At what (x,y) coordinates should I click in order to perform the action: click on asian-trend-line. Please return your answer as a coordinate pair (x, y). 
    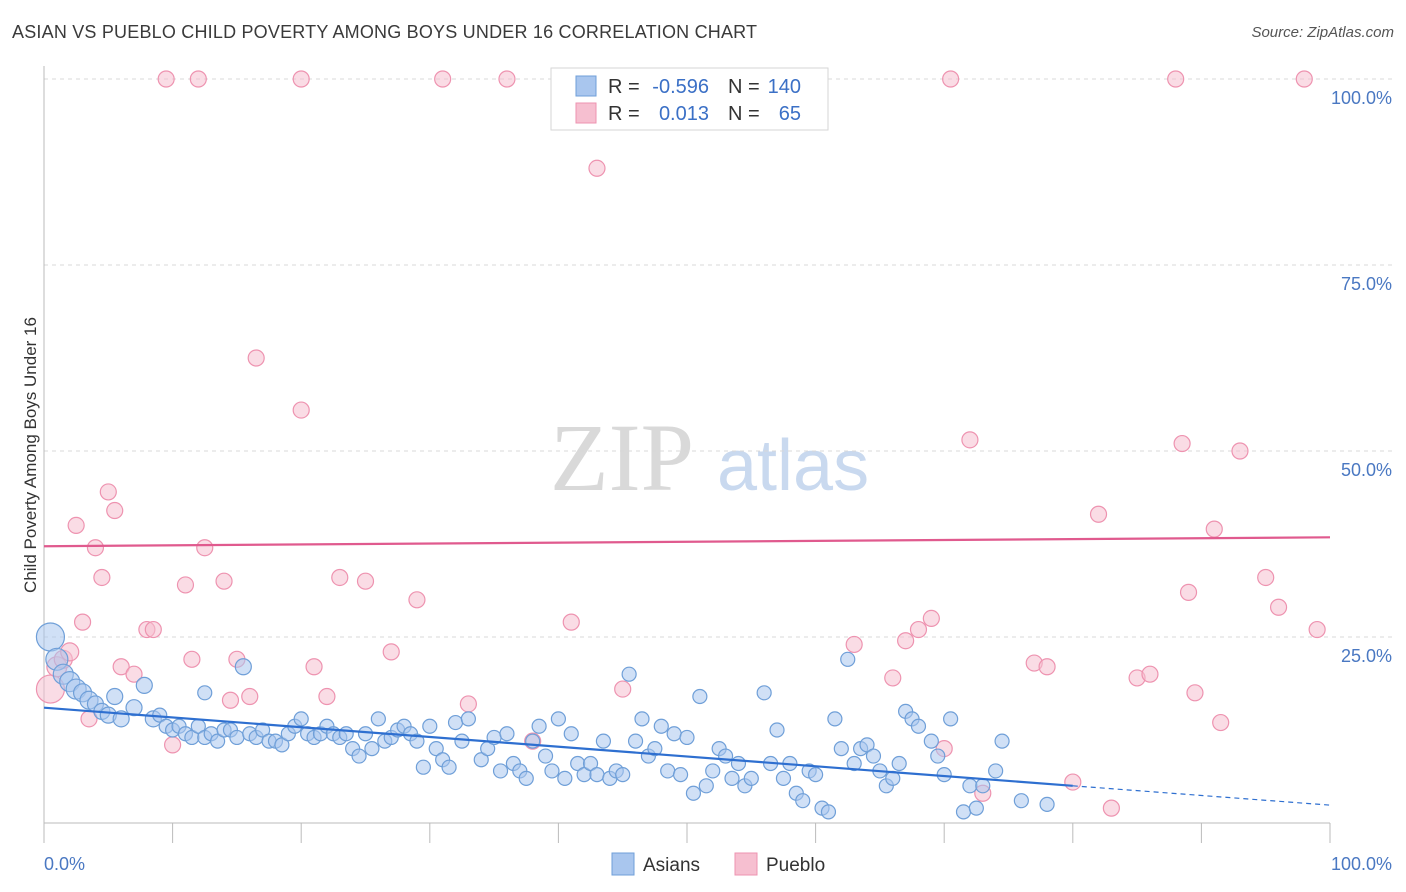
    Looking at the image, I should click on (558, 746).